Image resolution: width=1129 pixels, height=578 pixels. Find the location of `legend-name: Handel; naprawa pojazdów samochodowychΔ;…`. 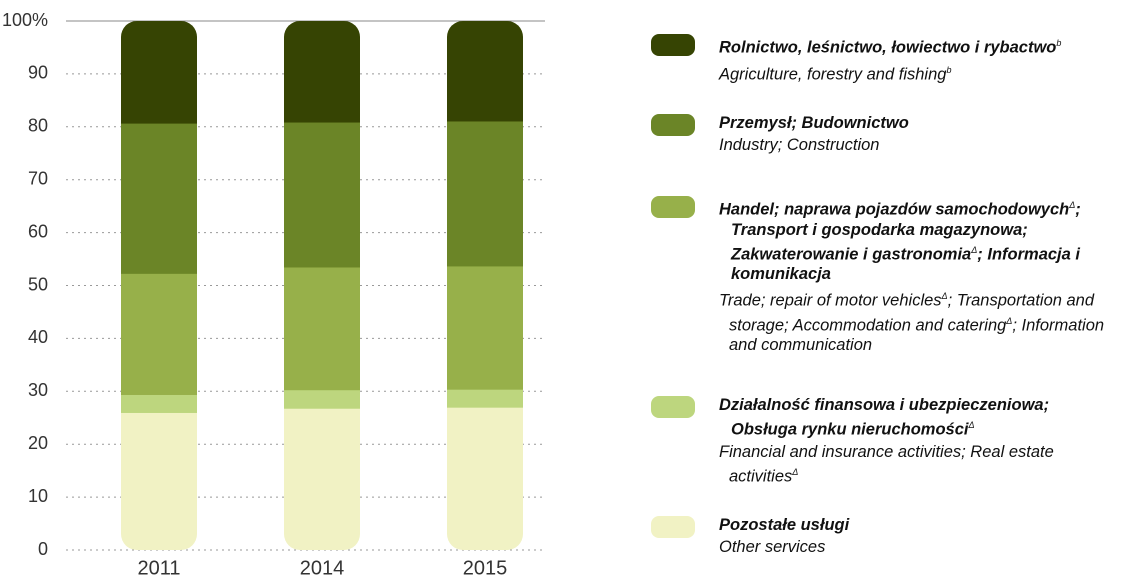

legend-name: Handel; naprawa pojazdów samochodowychΔ;… is located at coordinates (919, 239).